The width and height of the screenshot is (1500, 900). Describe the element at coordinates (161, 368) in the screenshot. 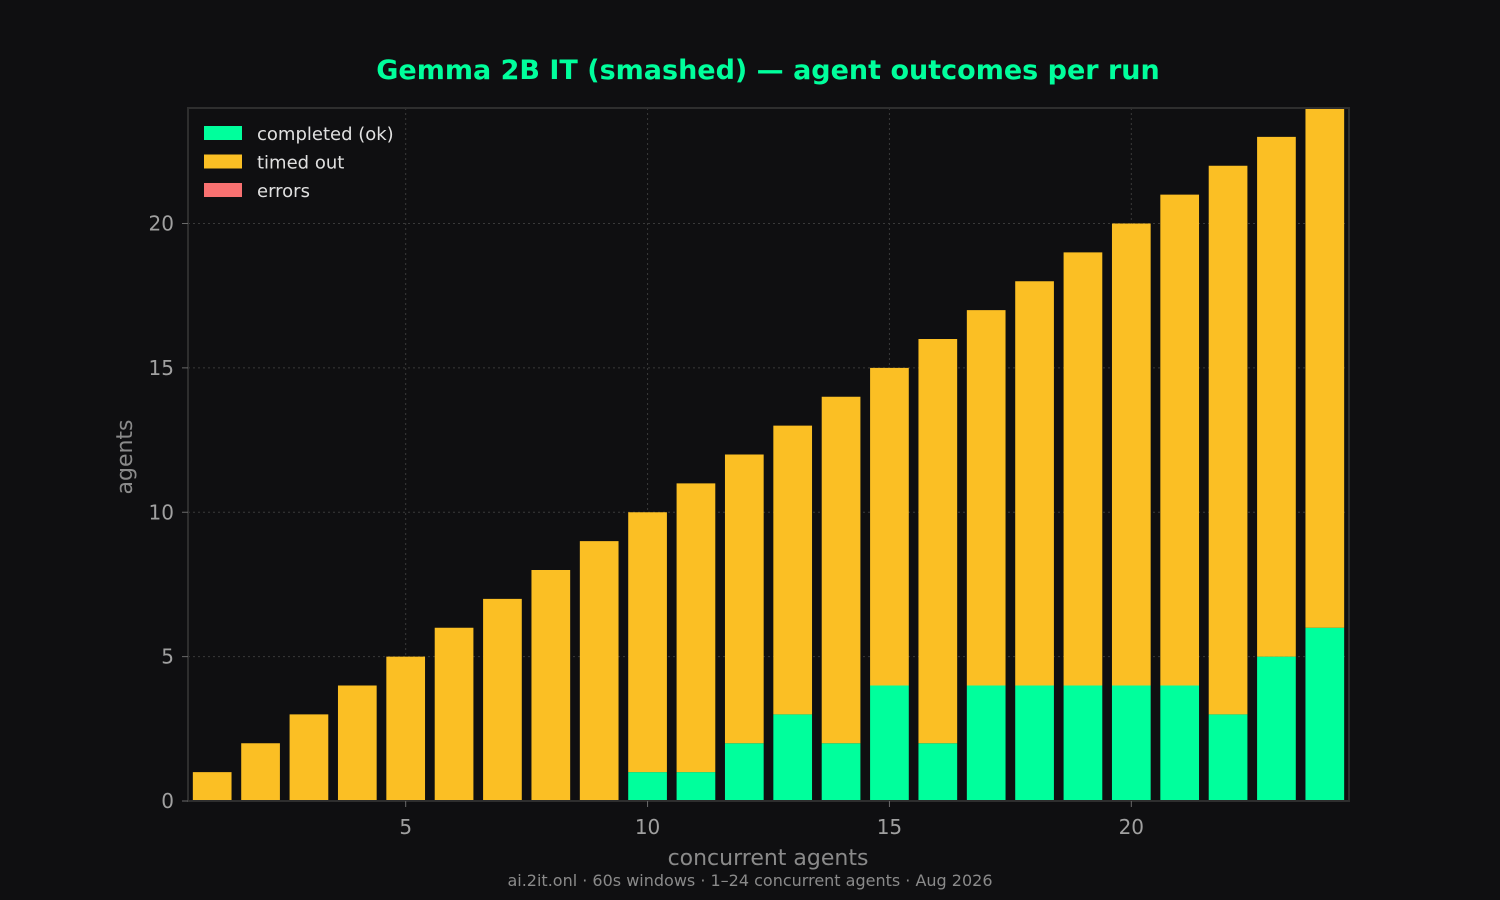

I see `y-tick-label: 15` at that location.